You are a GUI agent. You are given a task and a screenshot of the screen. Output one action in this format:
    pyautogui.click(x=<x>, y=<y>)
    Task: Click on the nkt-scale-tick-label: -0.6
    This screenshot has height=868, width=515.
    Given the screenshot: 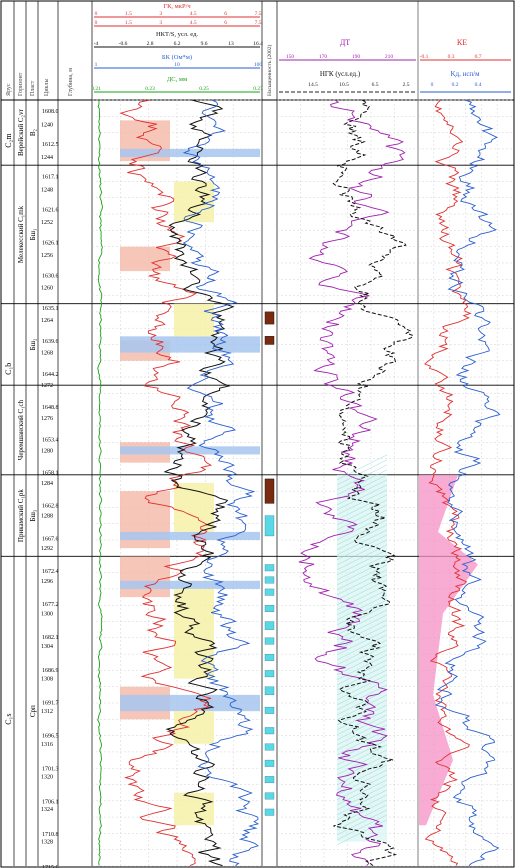 What is the action you would take?
    pyautogui.click(x=123, y=44)
    